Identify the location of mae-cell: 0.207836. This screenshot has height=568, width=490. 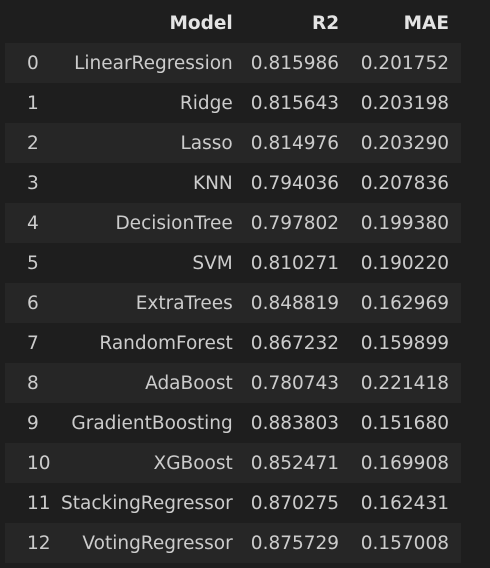
(402, 183).